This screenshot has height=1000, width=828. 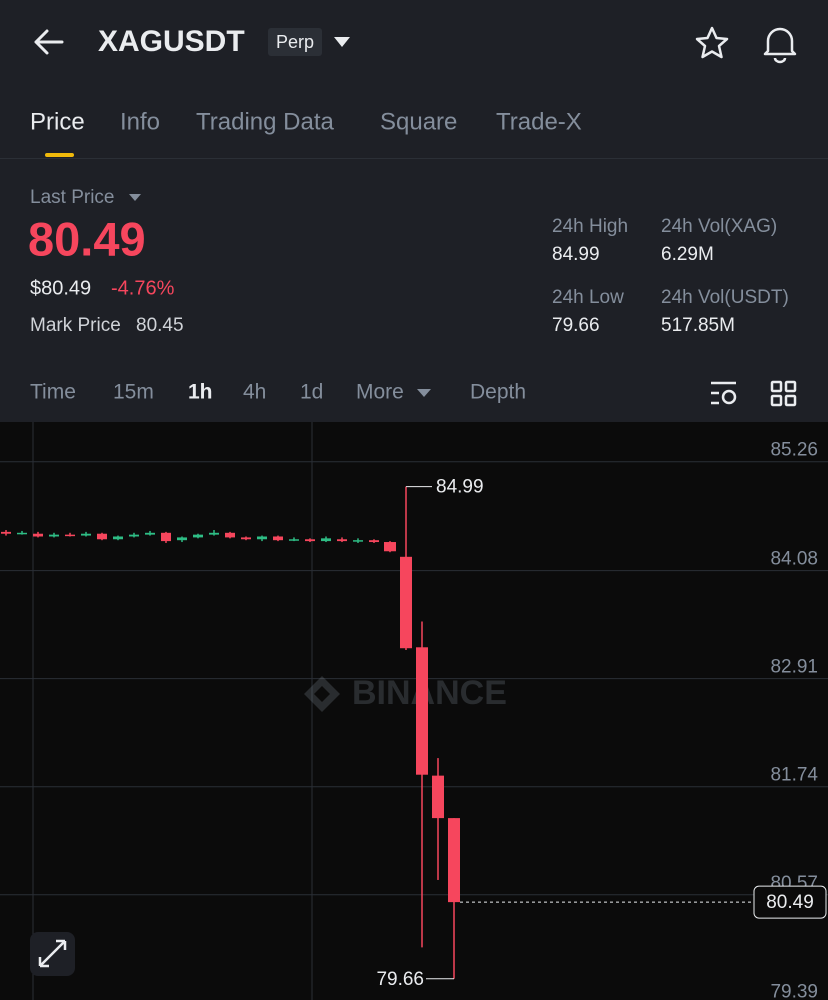 What do you see at coordinates (59, 155) in the screenshot?
I see `tab-indicator` at bounding box center [59, 155].